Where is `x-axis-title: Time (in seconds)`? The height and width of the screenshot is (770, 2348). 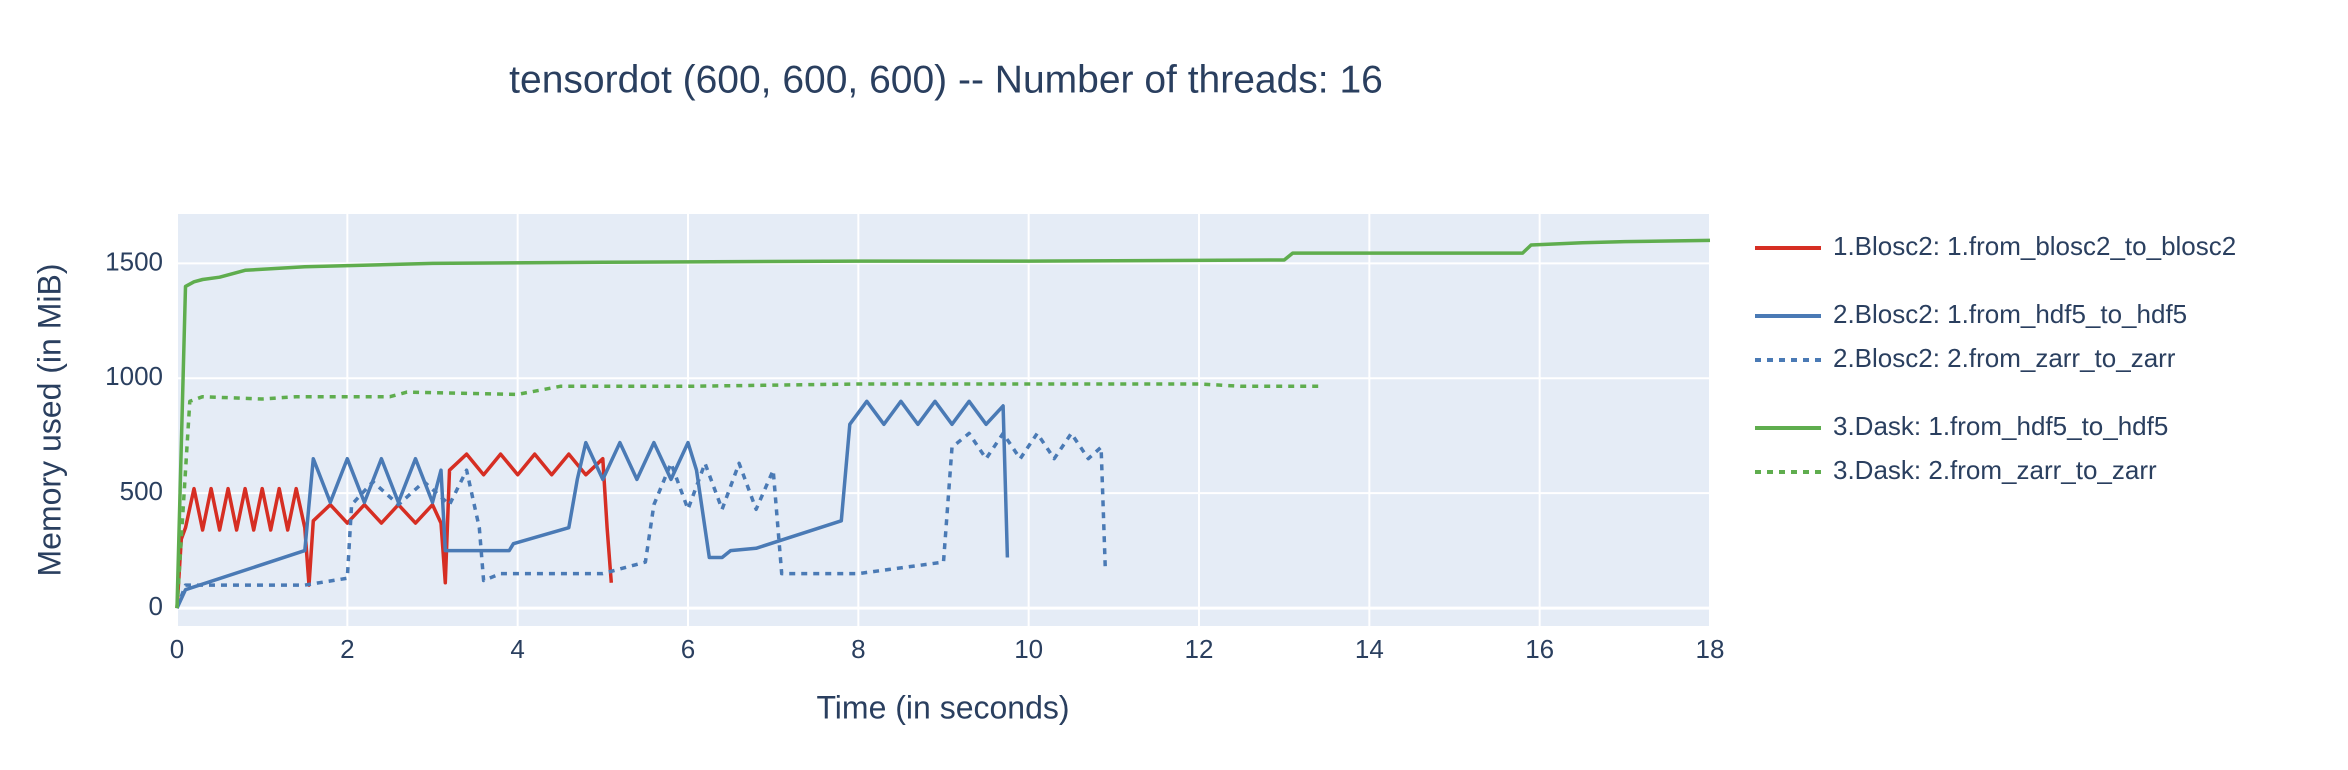
x-axis-title: Time (in seconds) is located at coordinates (942, 707).